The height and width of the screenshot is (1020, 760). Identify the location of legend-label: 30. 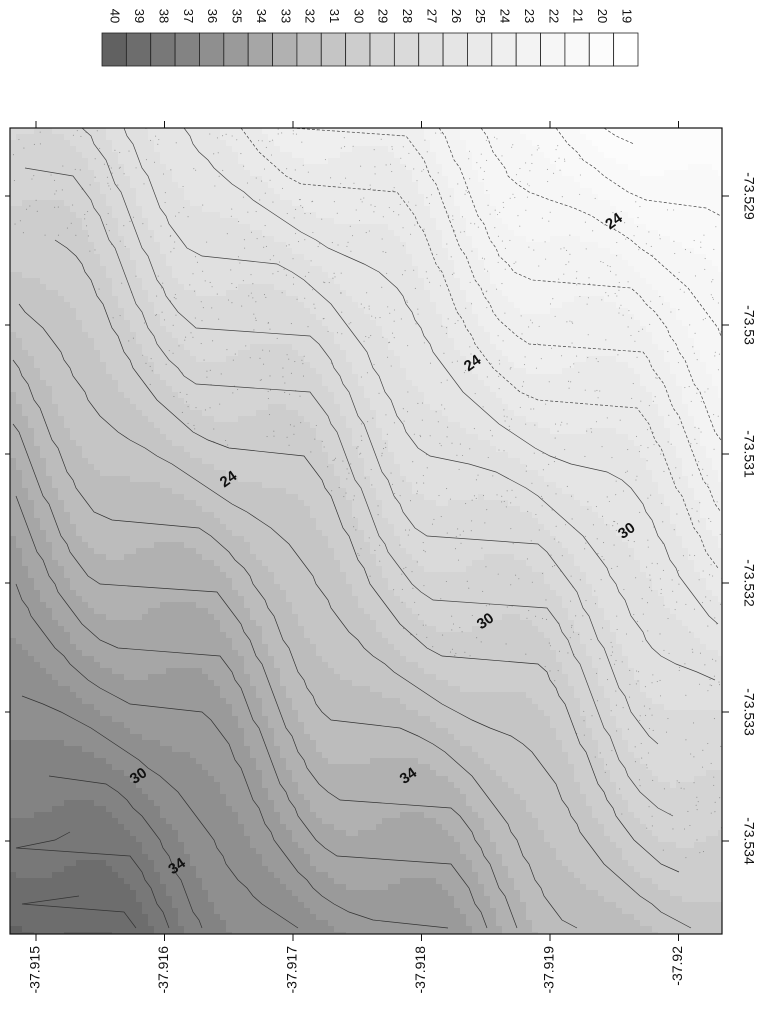
(358, 16).